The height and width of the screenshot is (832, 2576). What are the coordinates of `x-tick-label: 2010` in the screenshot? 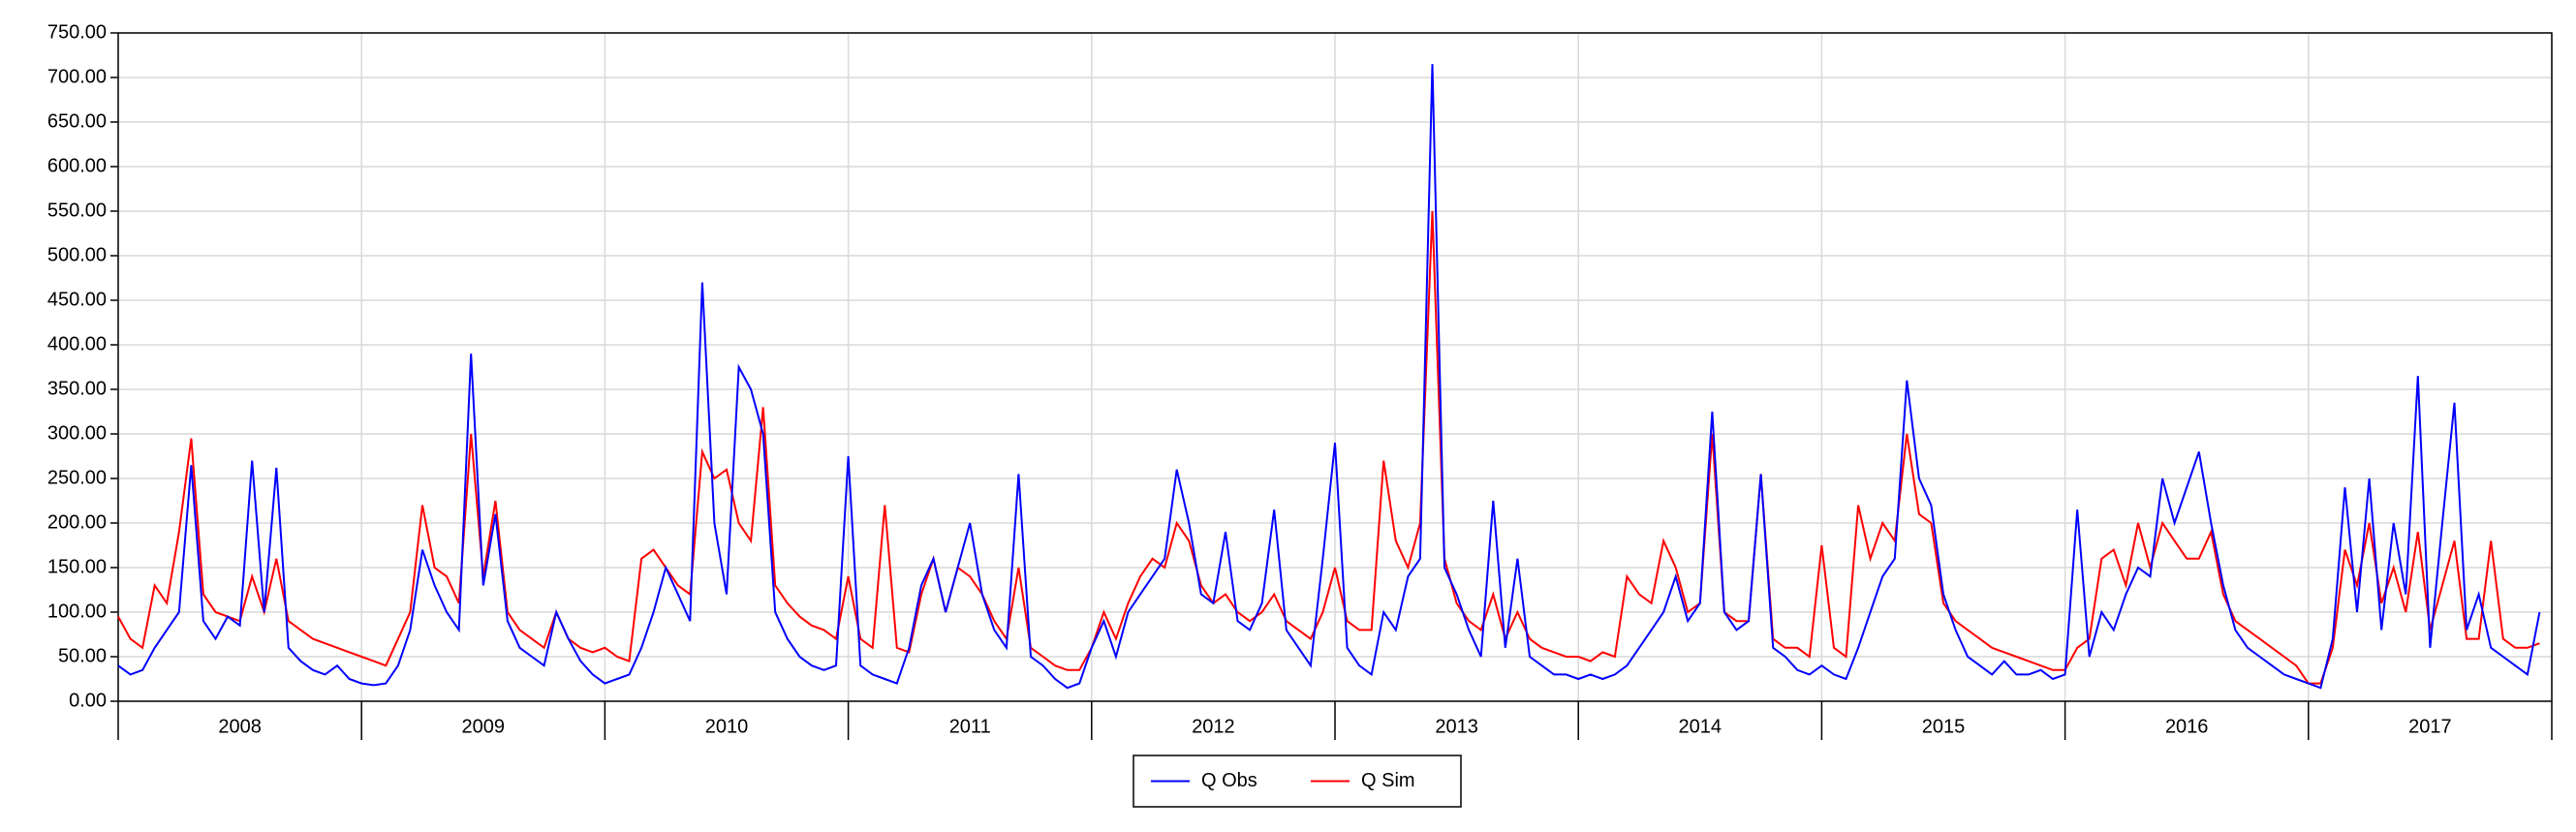 It's located at (727, 726).